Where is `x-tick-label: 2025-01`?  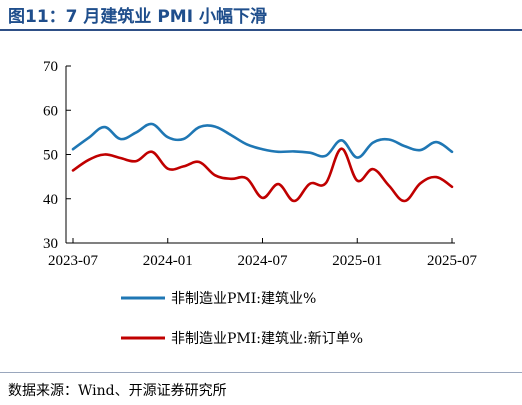 x-tick-label: 2025-01 is located at coordinates (357, 261).